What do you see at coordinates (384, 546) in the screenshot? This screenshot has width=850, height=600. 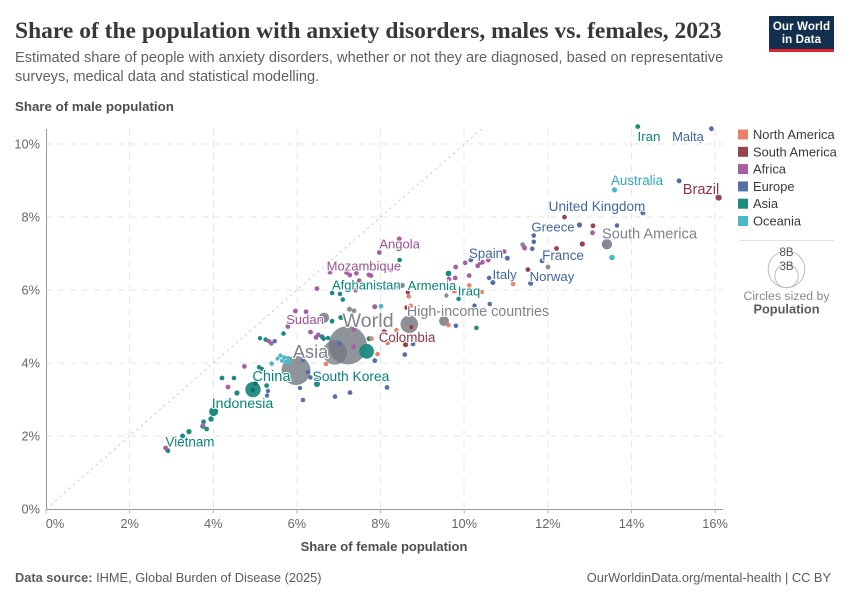 I see `svg-text: Share of female population` at bounding box center [384, 546].